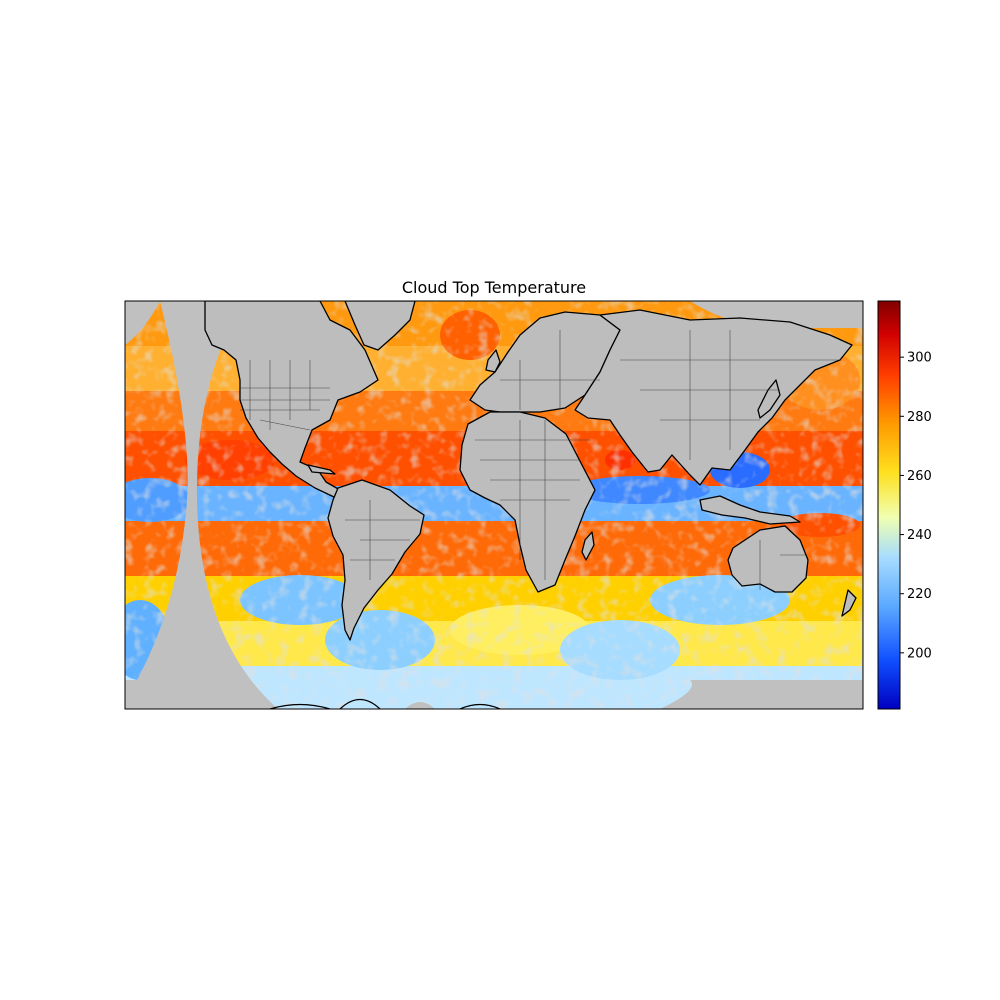 This screenshot has height=1000, width=1000. What do you see at coordinates (588, 546) in the screenshot?
I see `madagascar` at bounding box center [588, 546].